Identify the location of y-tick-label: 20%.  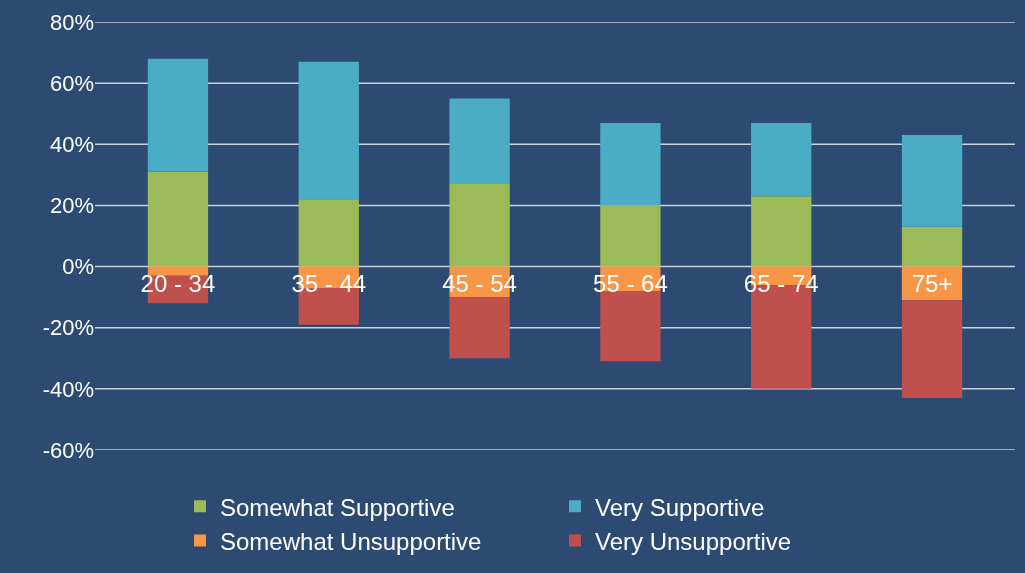
(71, 206).